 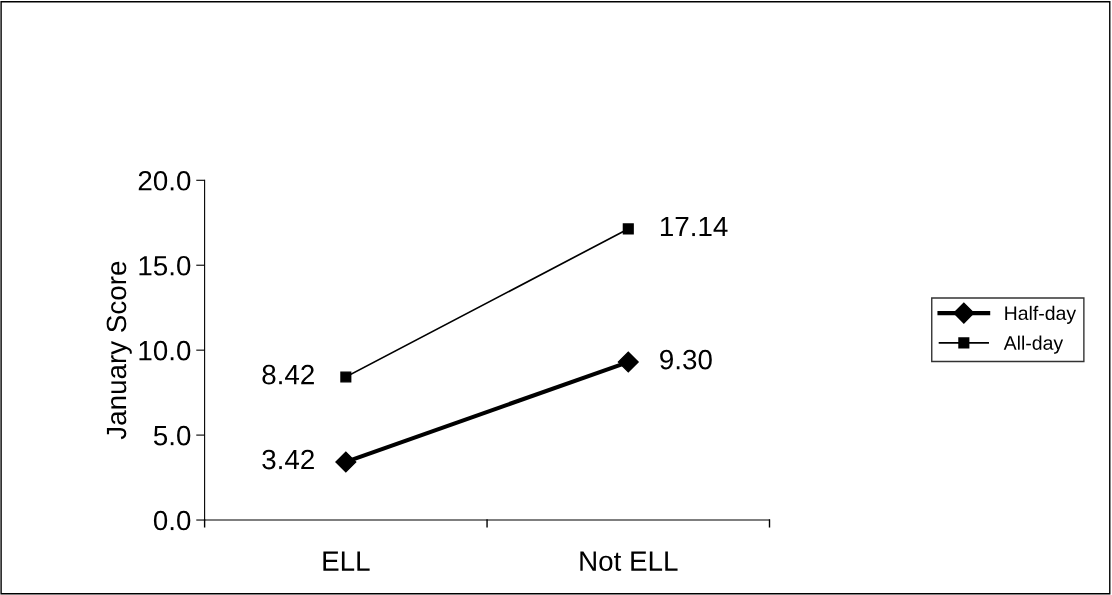 I want to click on x-tick-label: Not ELL, so click(x=629, y=561).